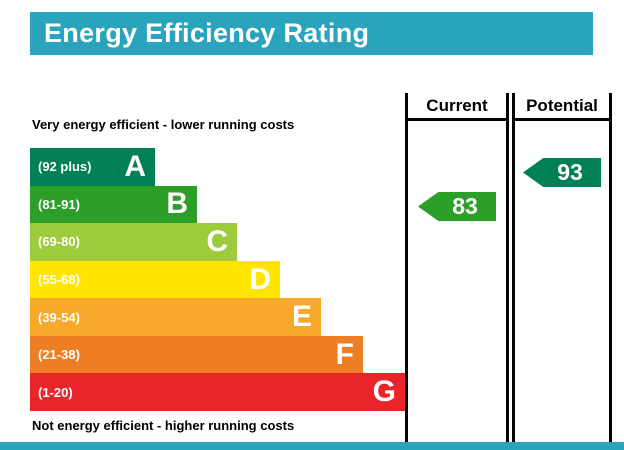 This screenshot has width=624, height=450. Describe the element at coordinates (562, 107) in the screenshot. I see `potential-column-header: Potential` at that location.